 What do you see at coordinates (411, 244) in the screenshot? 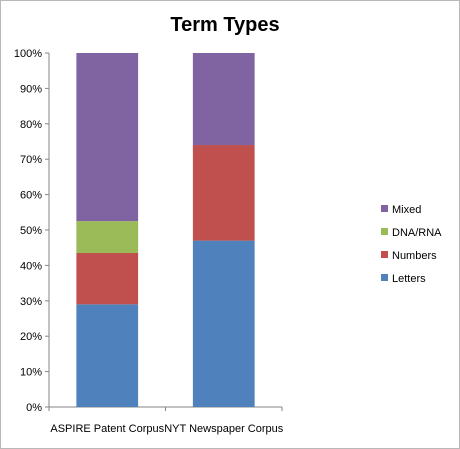
I see `legend: Mixed DNA/RNA Numbers Letters` at bounding box center [411, 244].